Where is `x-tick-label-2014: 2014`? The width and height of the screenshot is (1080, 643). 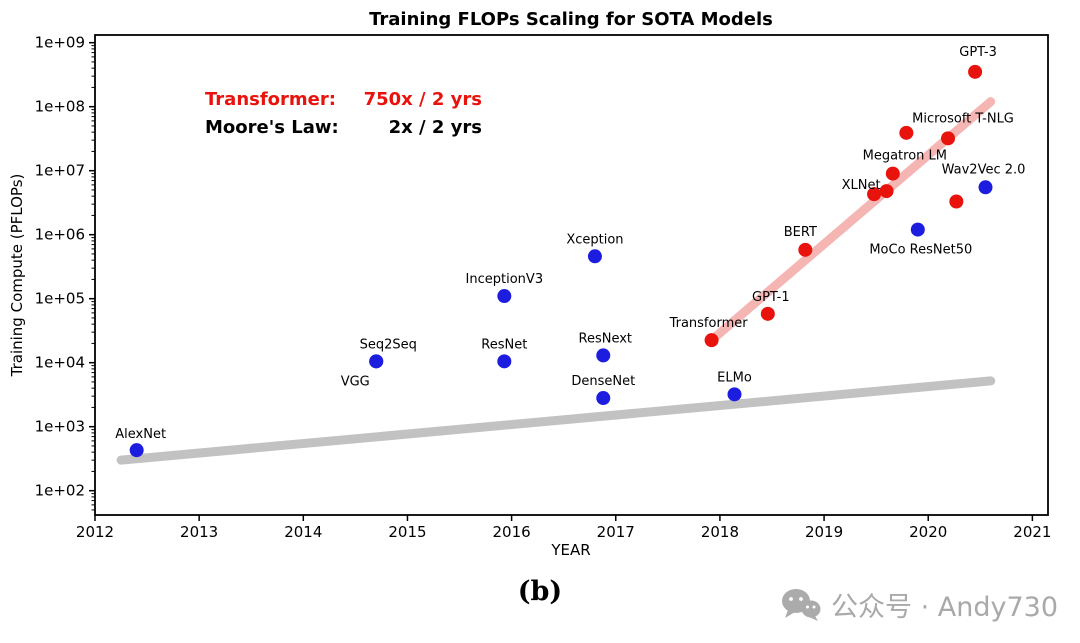 x-tick-label-2014: 2014 is located at coordinates (303, 532).